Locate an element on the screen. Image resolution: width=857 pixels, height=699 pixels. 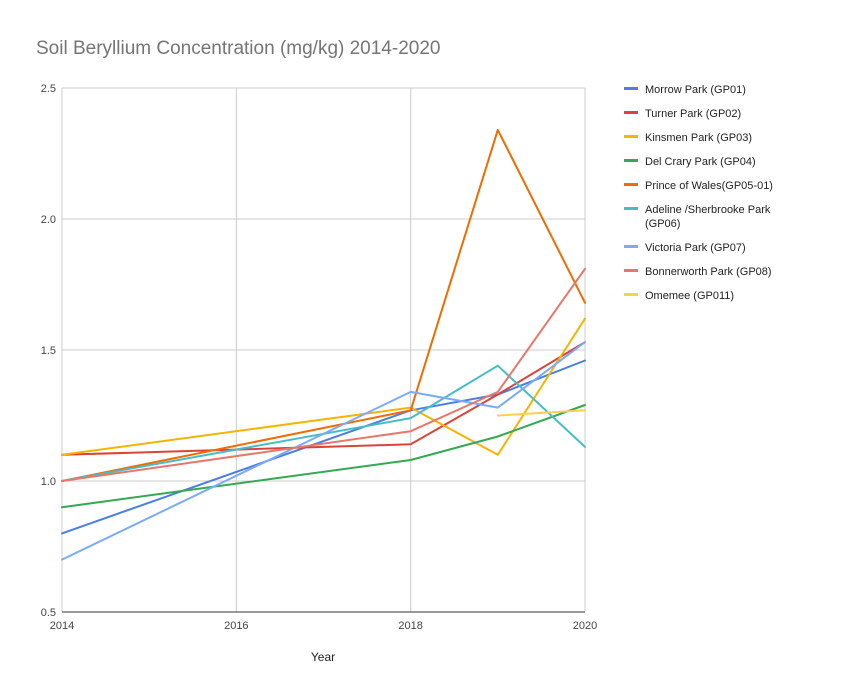
x-tick-label: 2018 is located at coordinates (410, 626).